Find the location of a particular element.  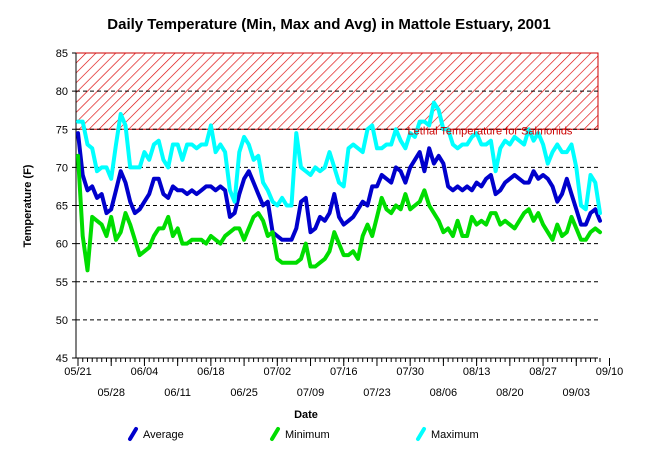

legend-label: Average is located at coordinates (163, 435).